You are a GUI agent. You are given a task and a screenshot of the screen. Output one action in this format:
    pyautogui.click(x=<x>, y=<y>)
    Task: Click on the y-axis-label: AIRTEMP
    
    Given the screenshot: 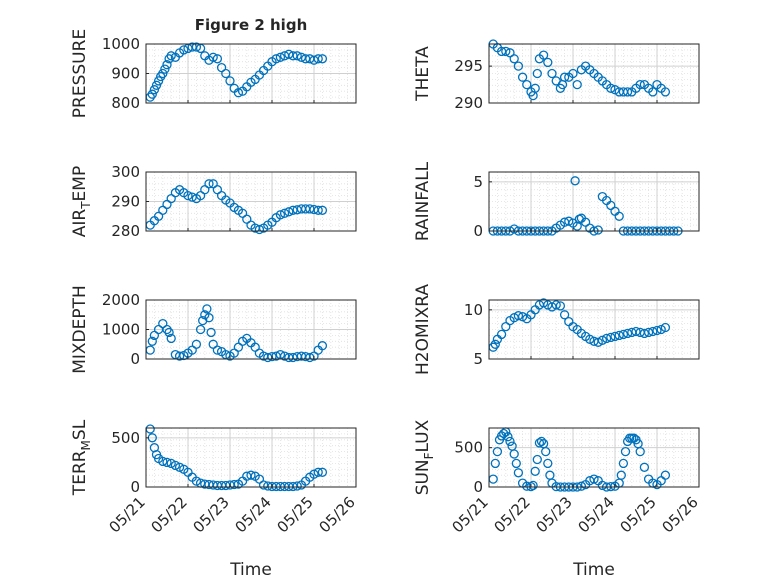 What is the action you would take?
    pyautogui.click(x=81, y=201)
    